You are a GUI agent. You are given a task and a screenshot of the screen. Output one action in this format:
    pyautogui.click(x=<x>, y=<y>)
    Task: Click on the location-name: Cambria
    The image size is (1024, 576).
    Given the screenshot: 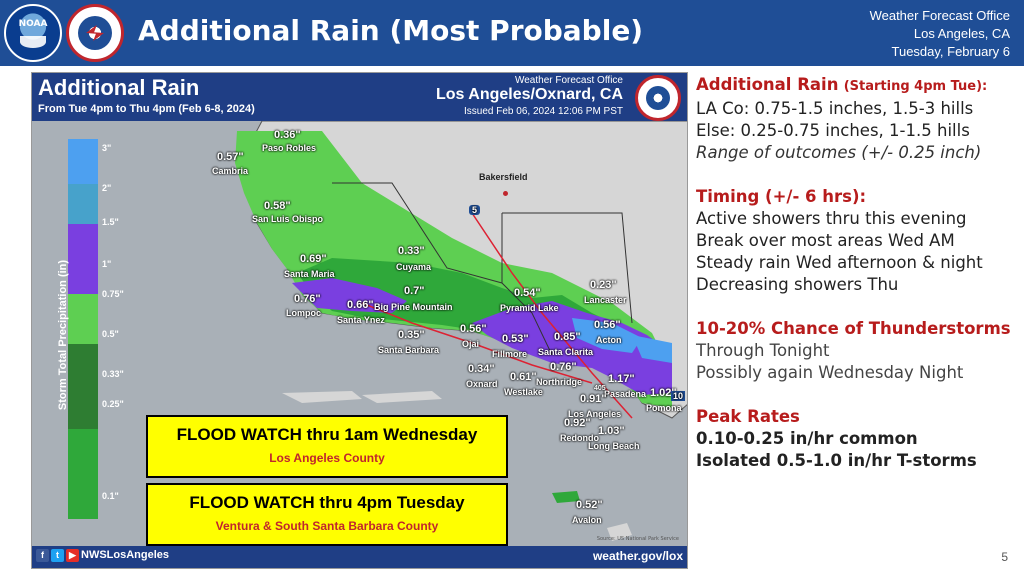 What is the action you would take?
    pyautogui.click(x=230, y=171)
    